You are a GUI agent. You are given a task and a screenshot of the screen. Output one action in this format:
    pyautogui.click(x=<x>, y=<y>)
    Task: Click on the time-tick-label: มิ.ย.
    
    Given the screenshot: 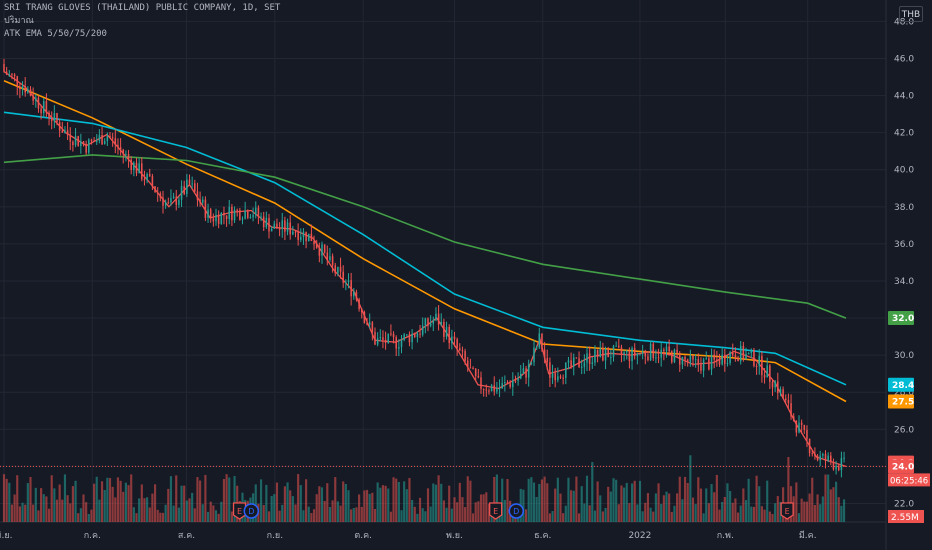 What is the action you would take?
    pyautogui.click(x=6, y=535)
    